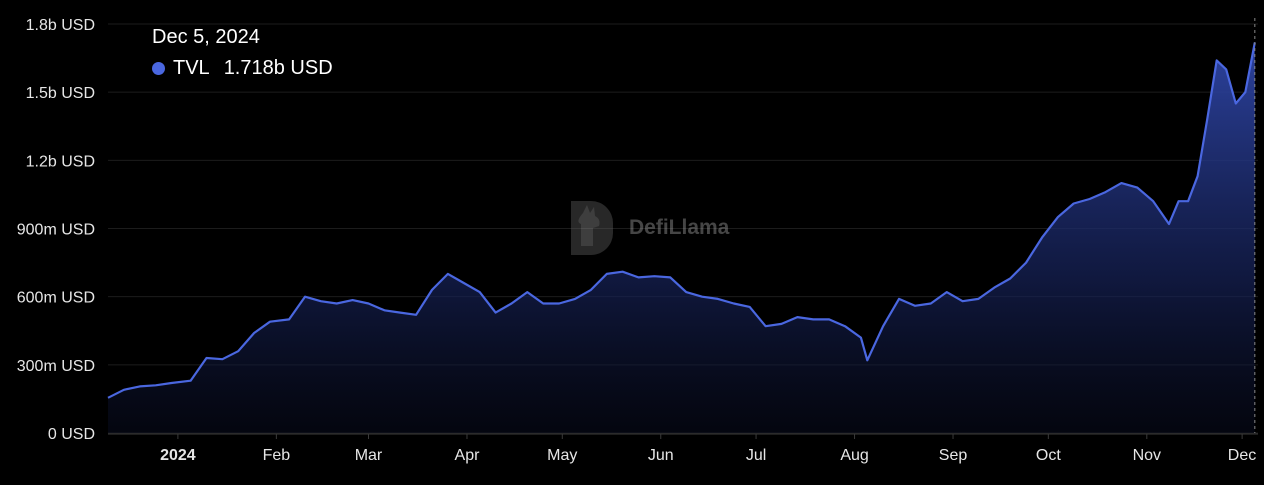 The height and width of the screenshot is (485, 1264). I want to click on y-tick-label: 1.2b USD, so click(60, 161).